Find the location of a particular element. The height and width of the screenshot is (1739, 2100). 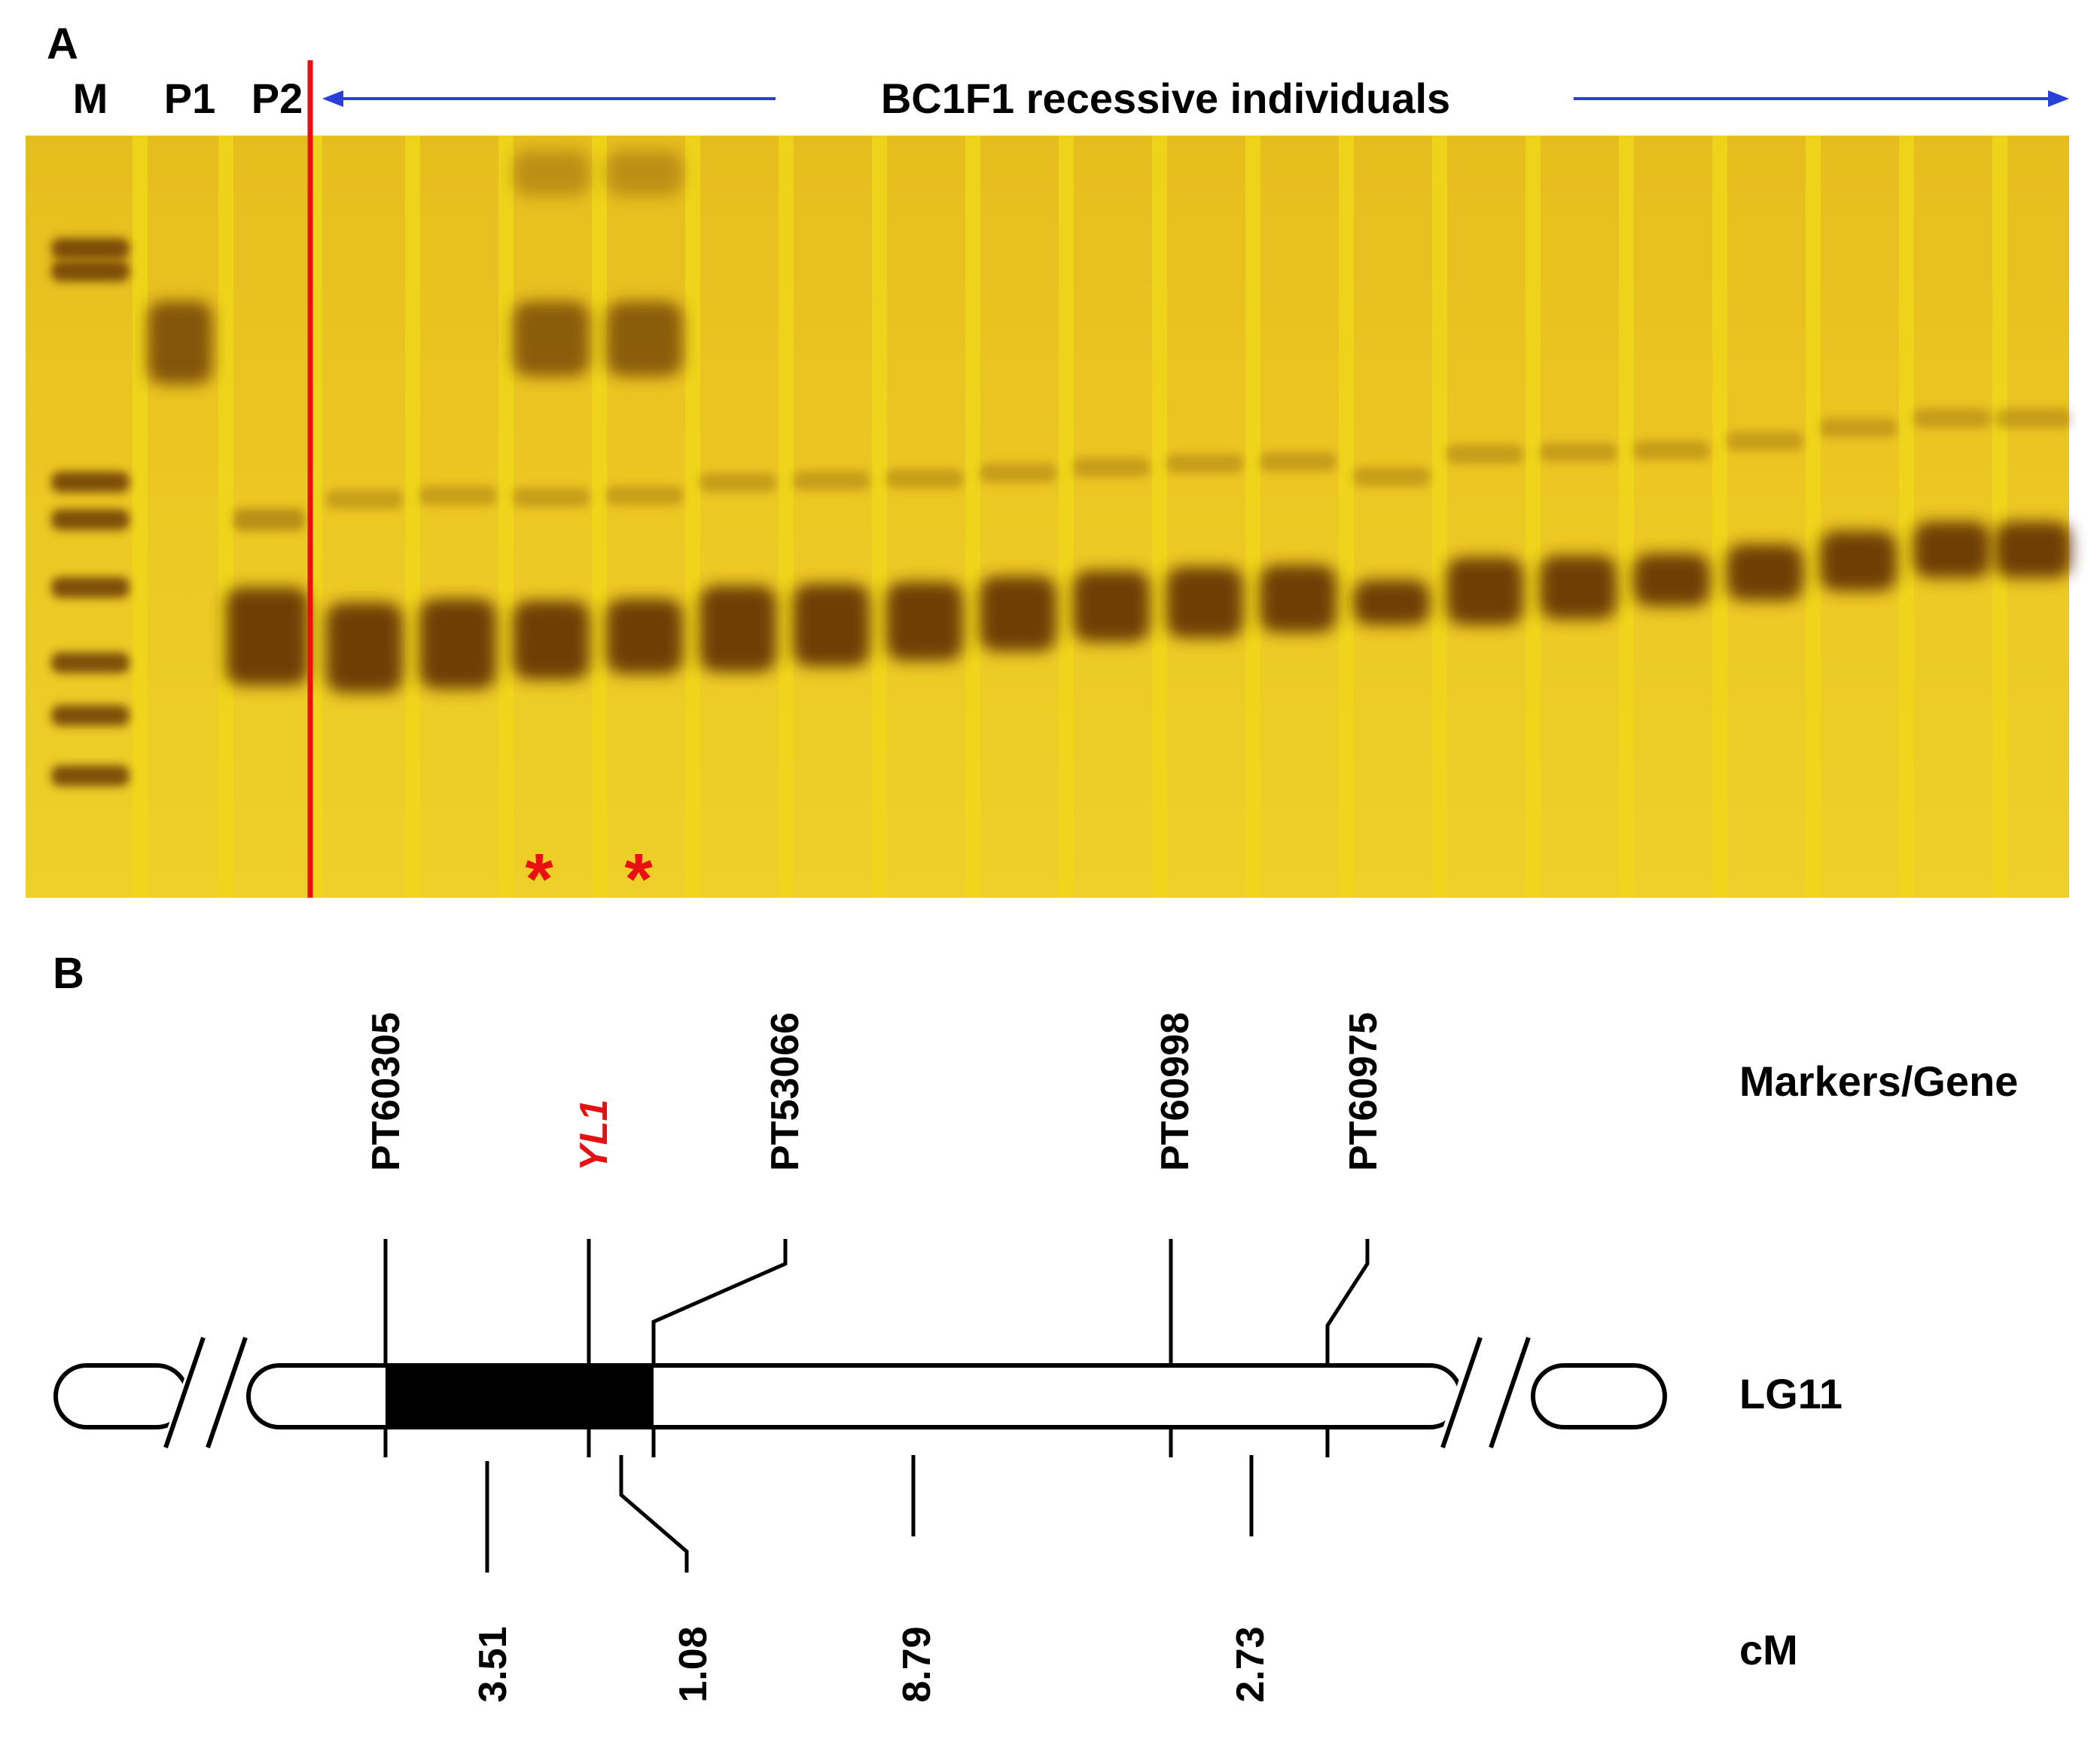

marker-label-3: PT53066 is located at coordinates (785, 1091).